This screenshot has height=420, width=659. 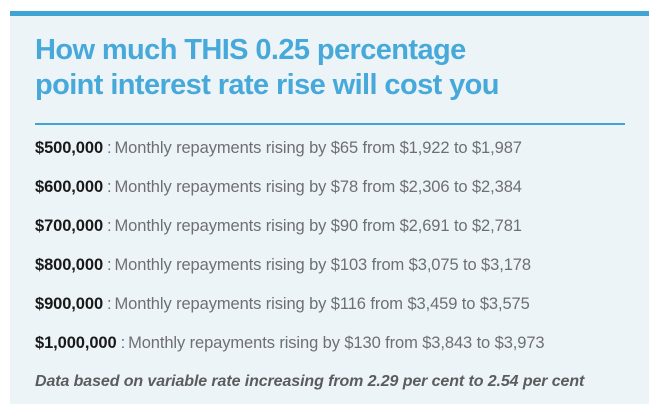 What do you see at coordinates (250, 50) in the screenshot?
I see `title-line-1: How much THIS 0.25 percentage` at bounding box center [250, 50].